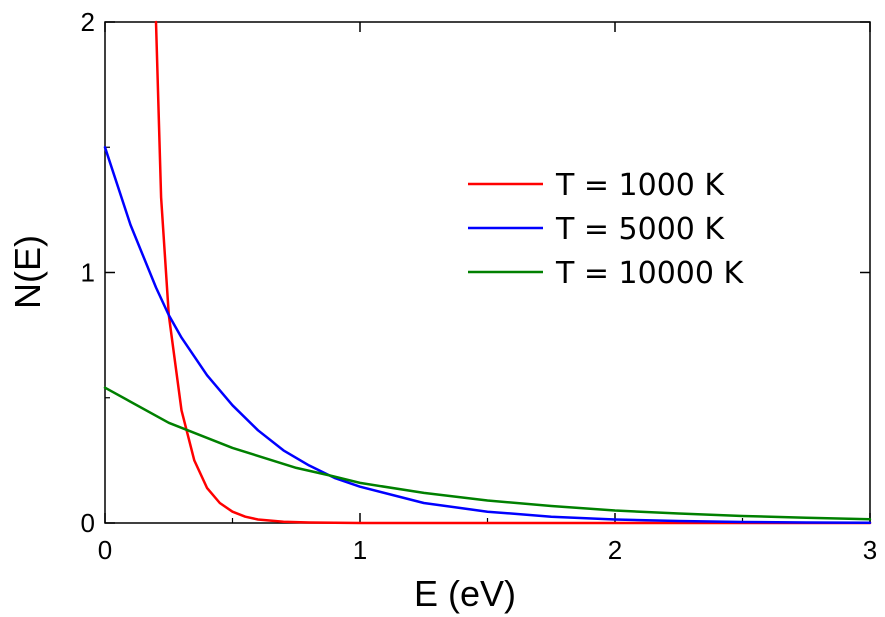 The width and height of the screenshot is (885, 617). Describe the element at coordinates (465, 593) in the screenshot. I see `x-axis-title: E (eV)` at that location.